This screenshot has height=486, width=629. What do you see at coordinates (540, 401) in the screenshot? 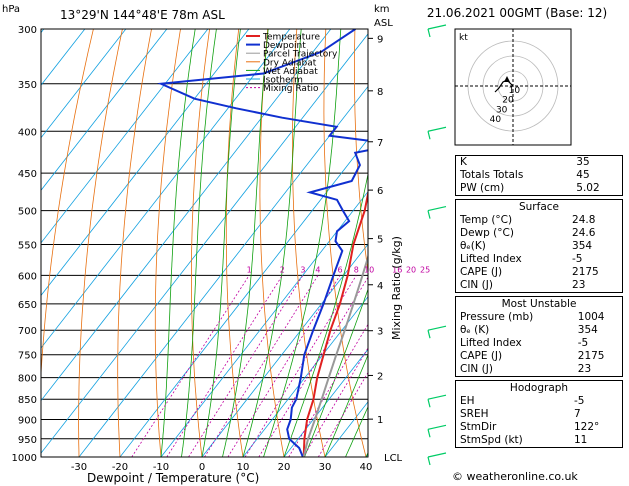
I see `info-row: EH -5` at bounding box center [540, 401].